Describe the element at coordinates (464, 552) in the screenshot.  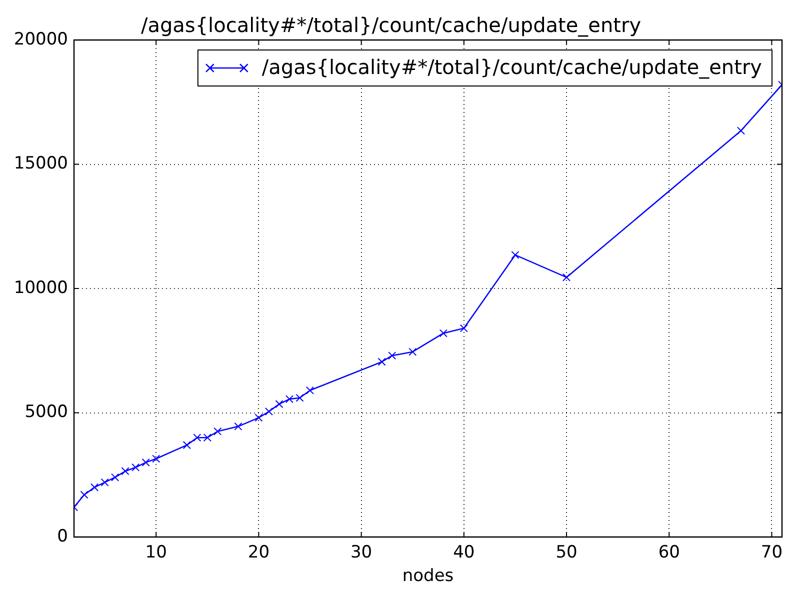
I see `x-tick-label: 40` at that location.